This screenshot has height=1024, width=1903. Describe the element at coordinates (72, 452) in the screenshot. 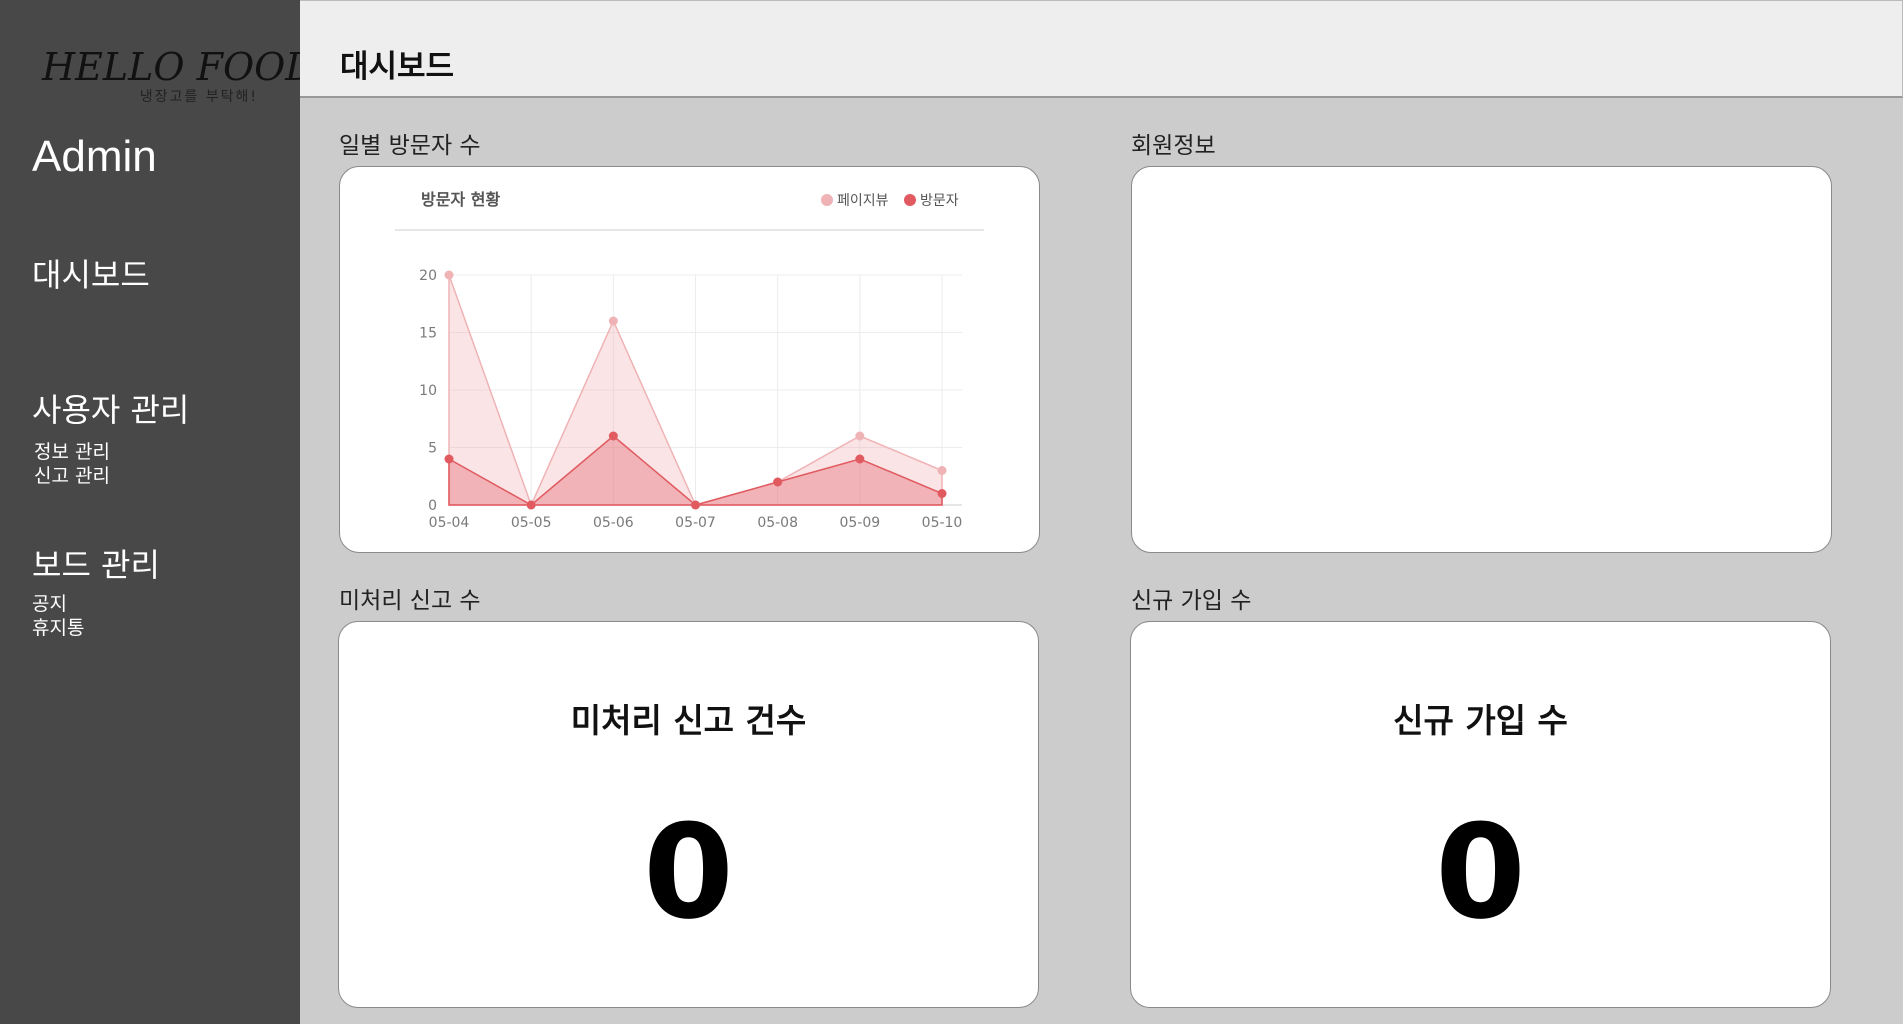

I see `nav-info-management: 정보 관리` at that location.